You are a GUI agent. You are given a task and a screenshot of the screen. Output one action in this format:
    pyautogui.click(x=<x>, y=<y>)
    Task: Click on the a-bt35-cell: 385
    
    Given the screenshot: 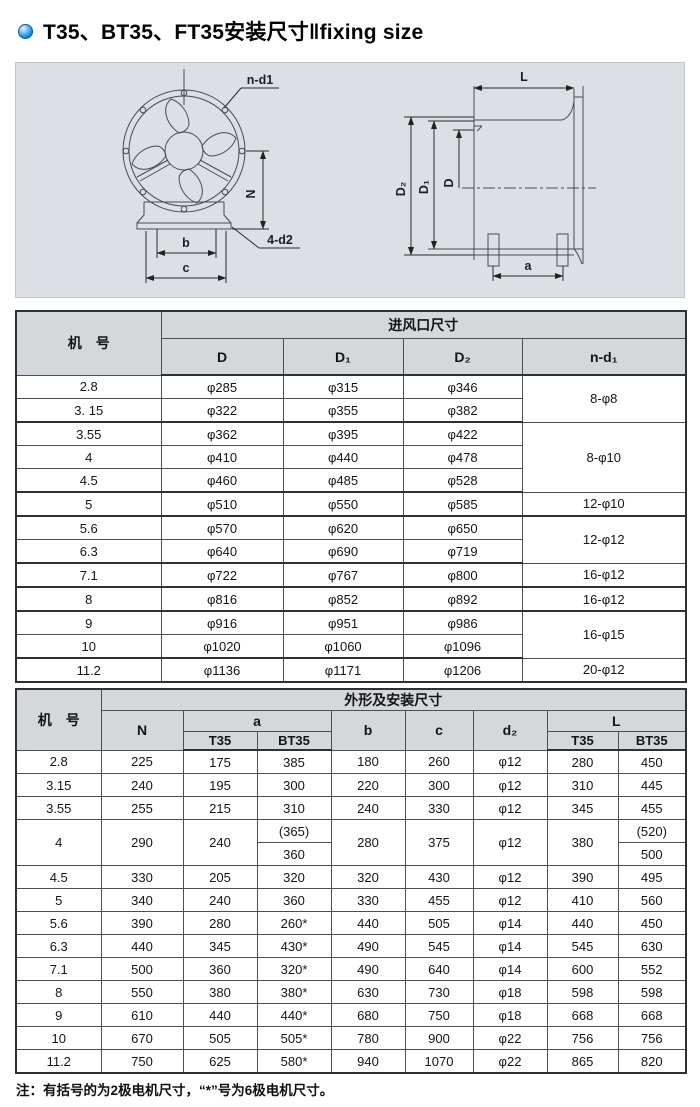 What is the action you would take?
    pyautogui.click(x=294, y=761)
    